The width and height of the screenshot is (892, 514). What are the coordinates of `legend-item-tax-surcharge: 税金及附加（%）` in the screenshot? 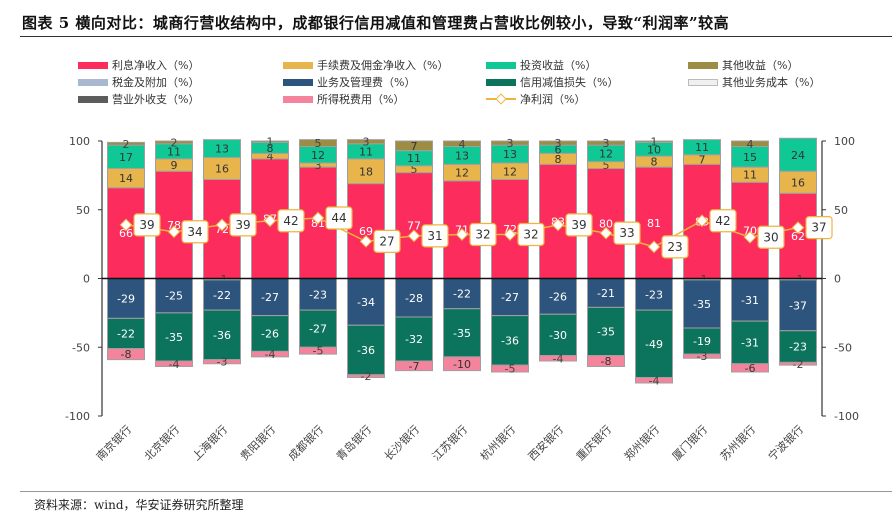 It's located at (138, 82).